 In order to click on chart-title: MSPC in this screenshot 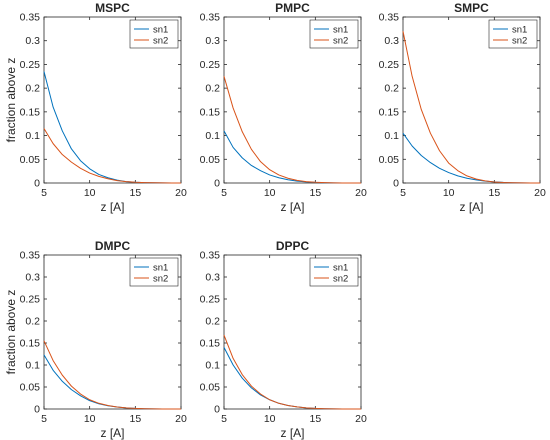, I will do `click(112, 8)`.